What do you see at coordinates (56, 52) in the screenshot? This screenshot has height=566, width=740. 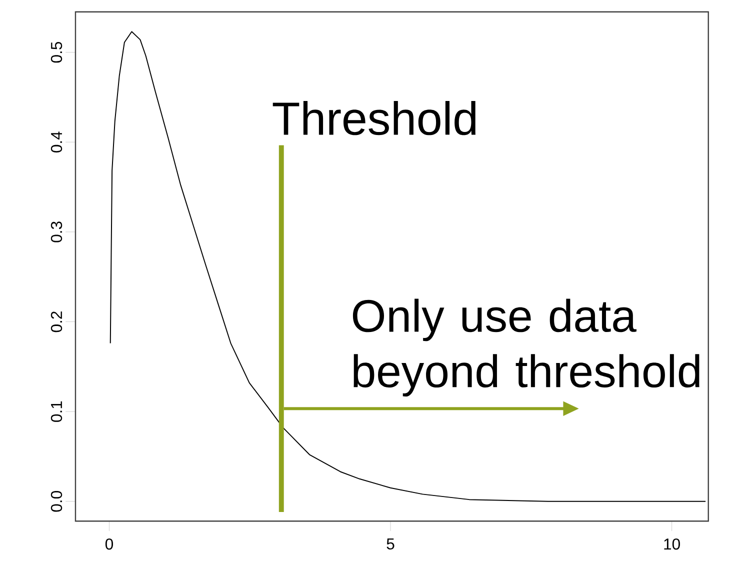 I see `y-tick-label: 0.5` at bounding box center [56, 52].